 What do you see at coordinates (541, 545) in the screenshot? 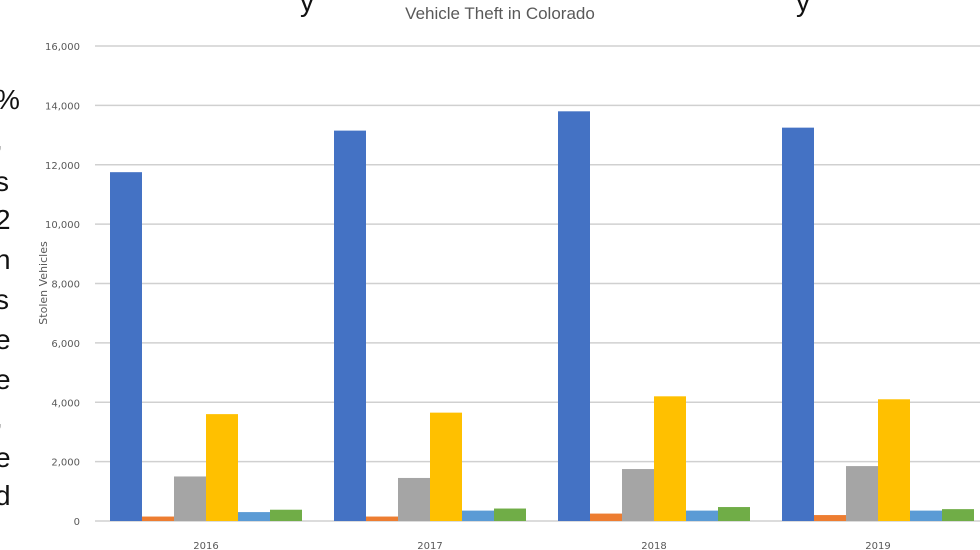
I see `x-axis-ticks: 2016 2017 2018 2019` at bounding box center [541, 545].